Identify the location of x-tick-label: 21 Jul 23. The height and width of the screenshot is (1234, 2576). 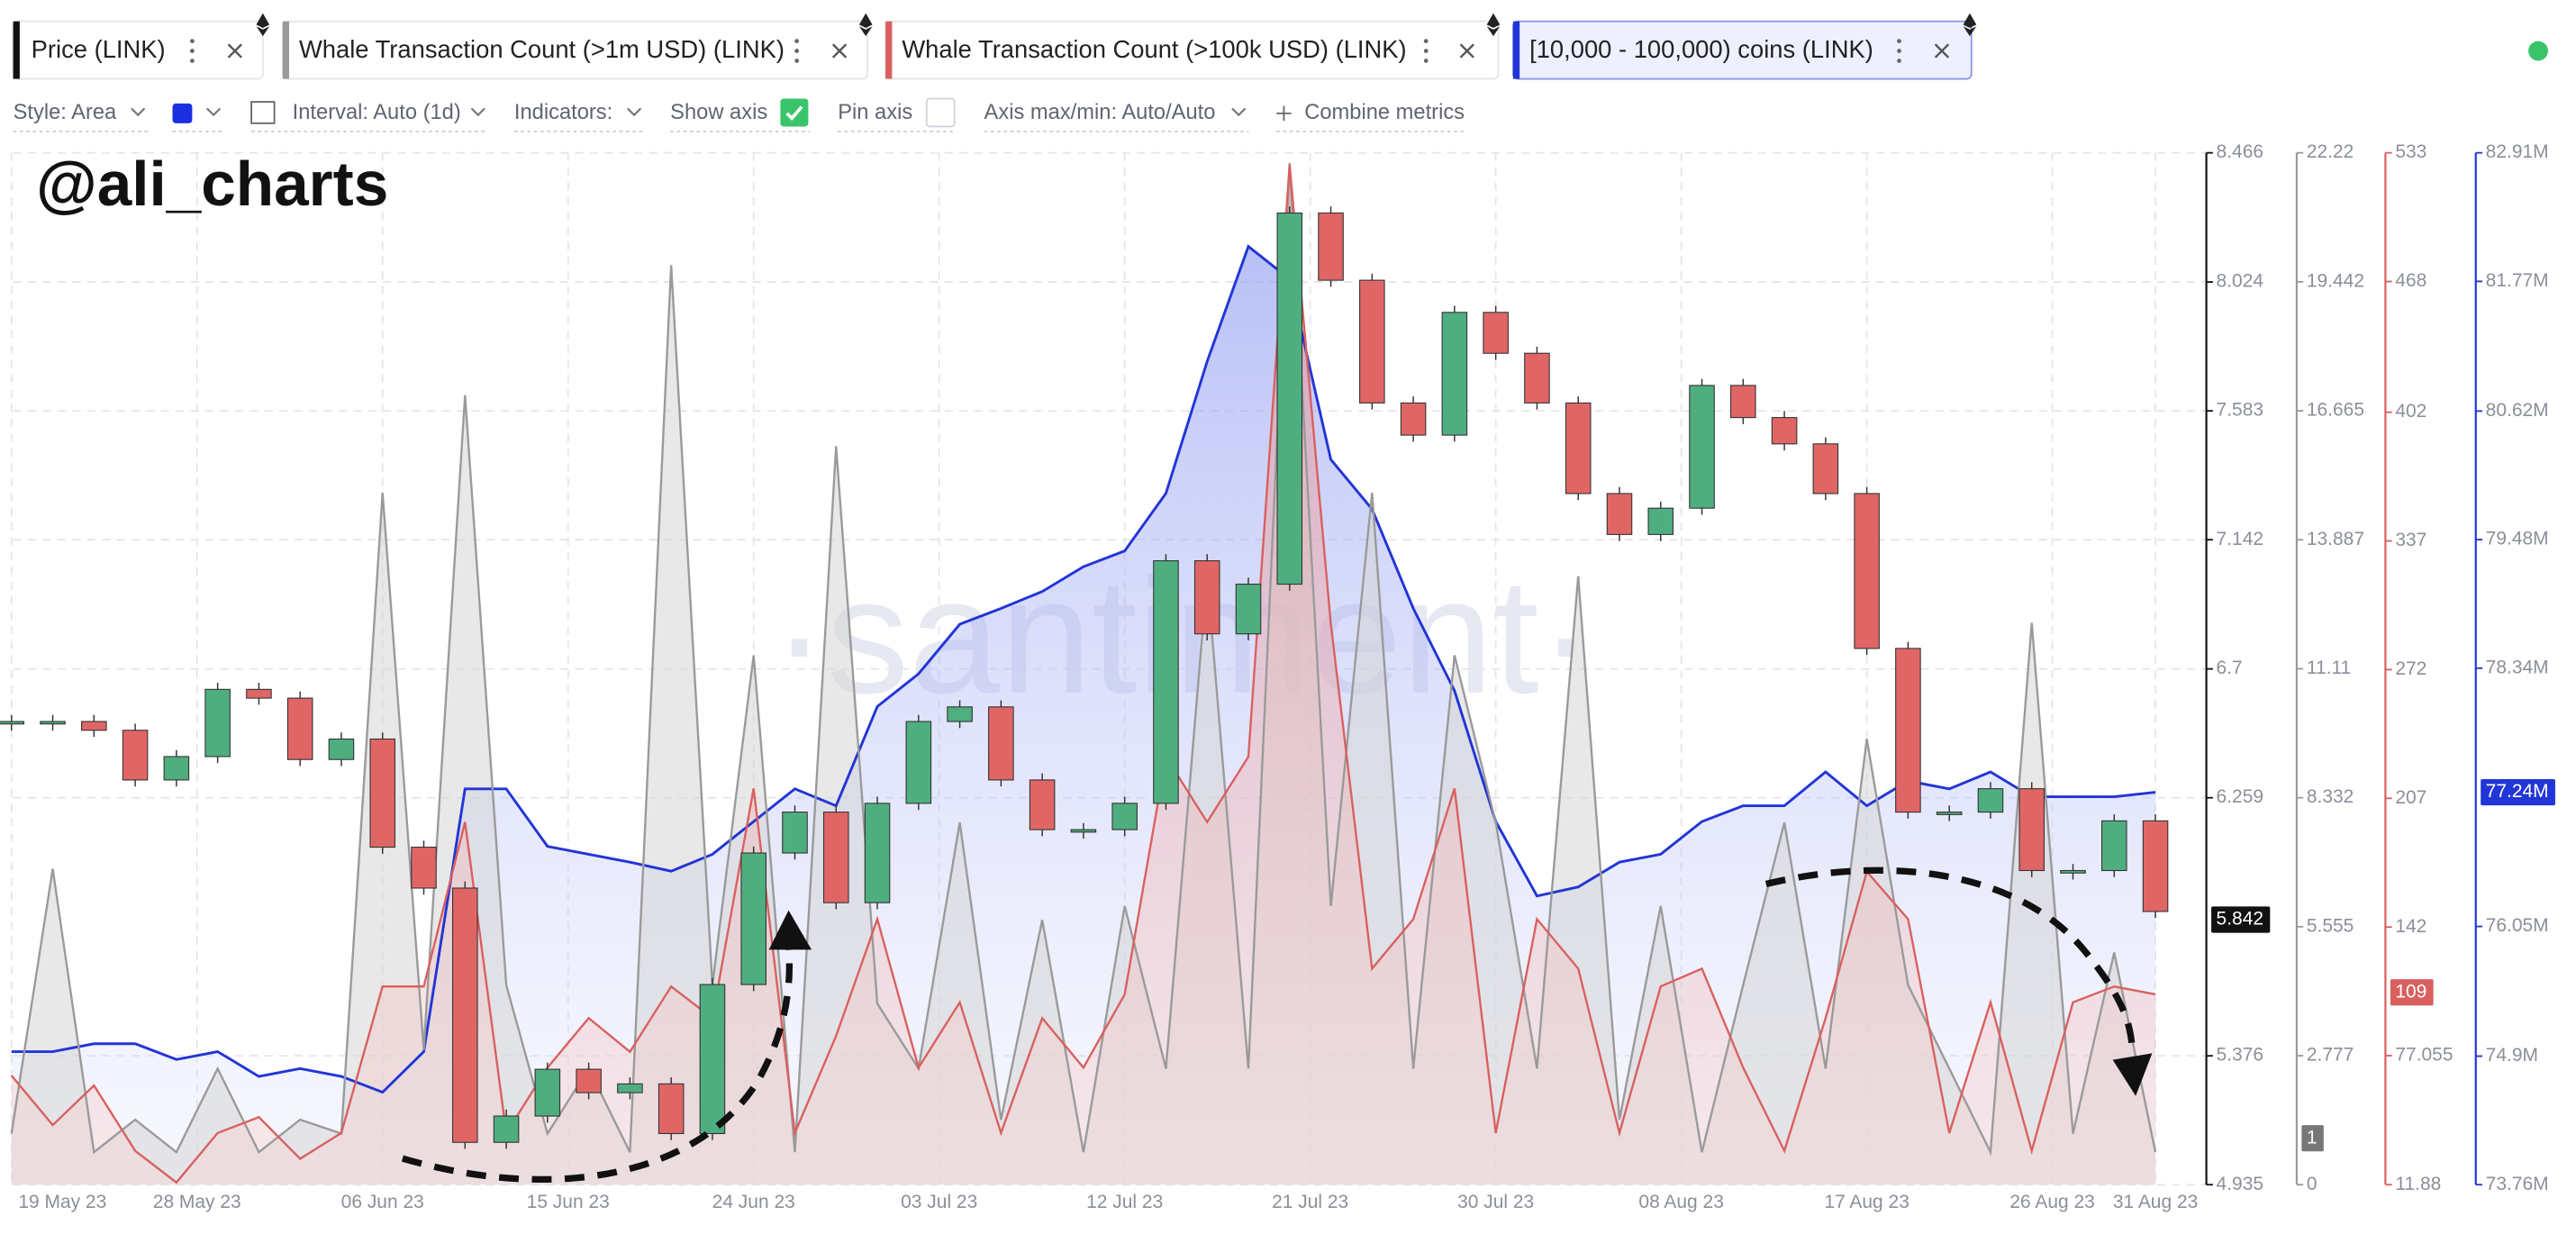
(1310, 1202).